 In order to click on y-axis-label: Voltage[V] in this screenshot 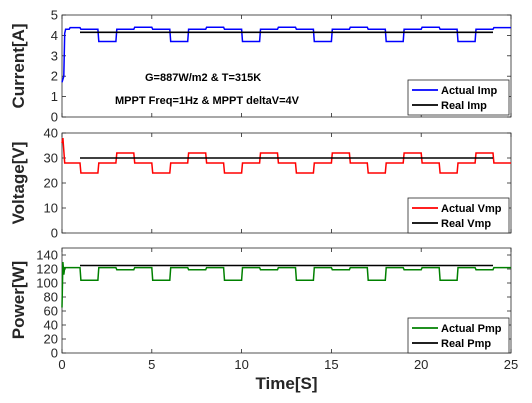, I will do `click(18, 183)`.